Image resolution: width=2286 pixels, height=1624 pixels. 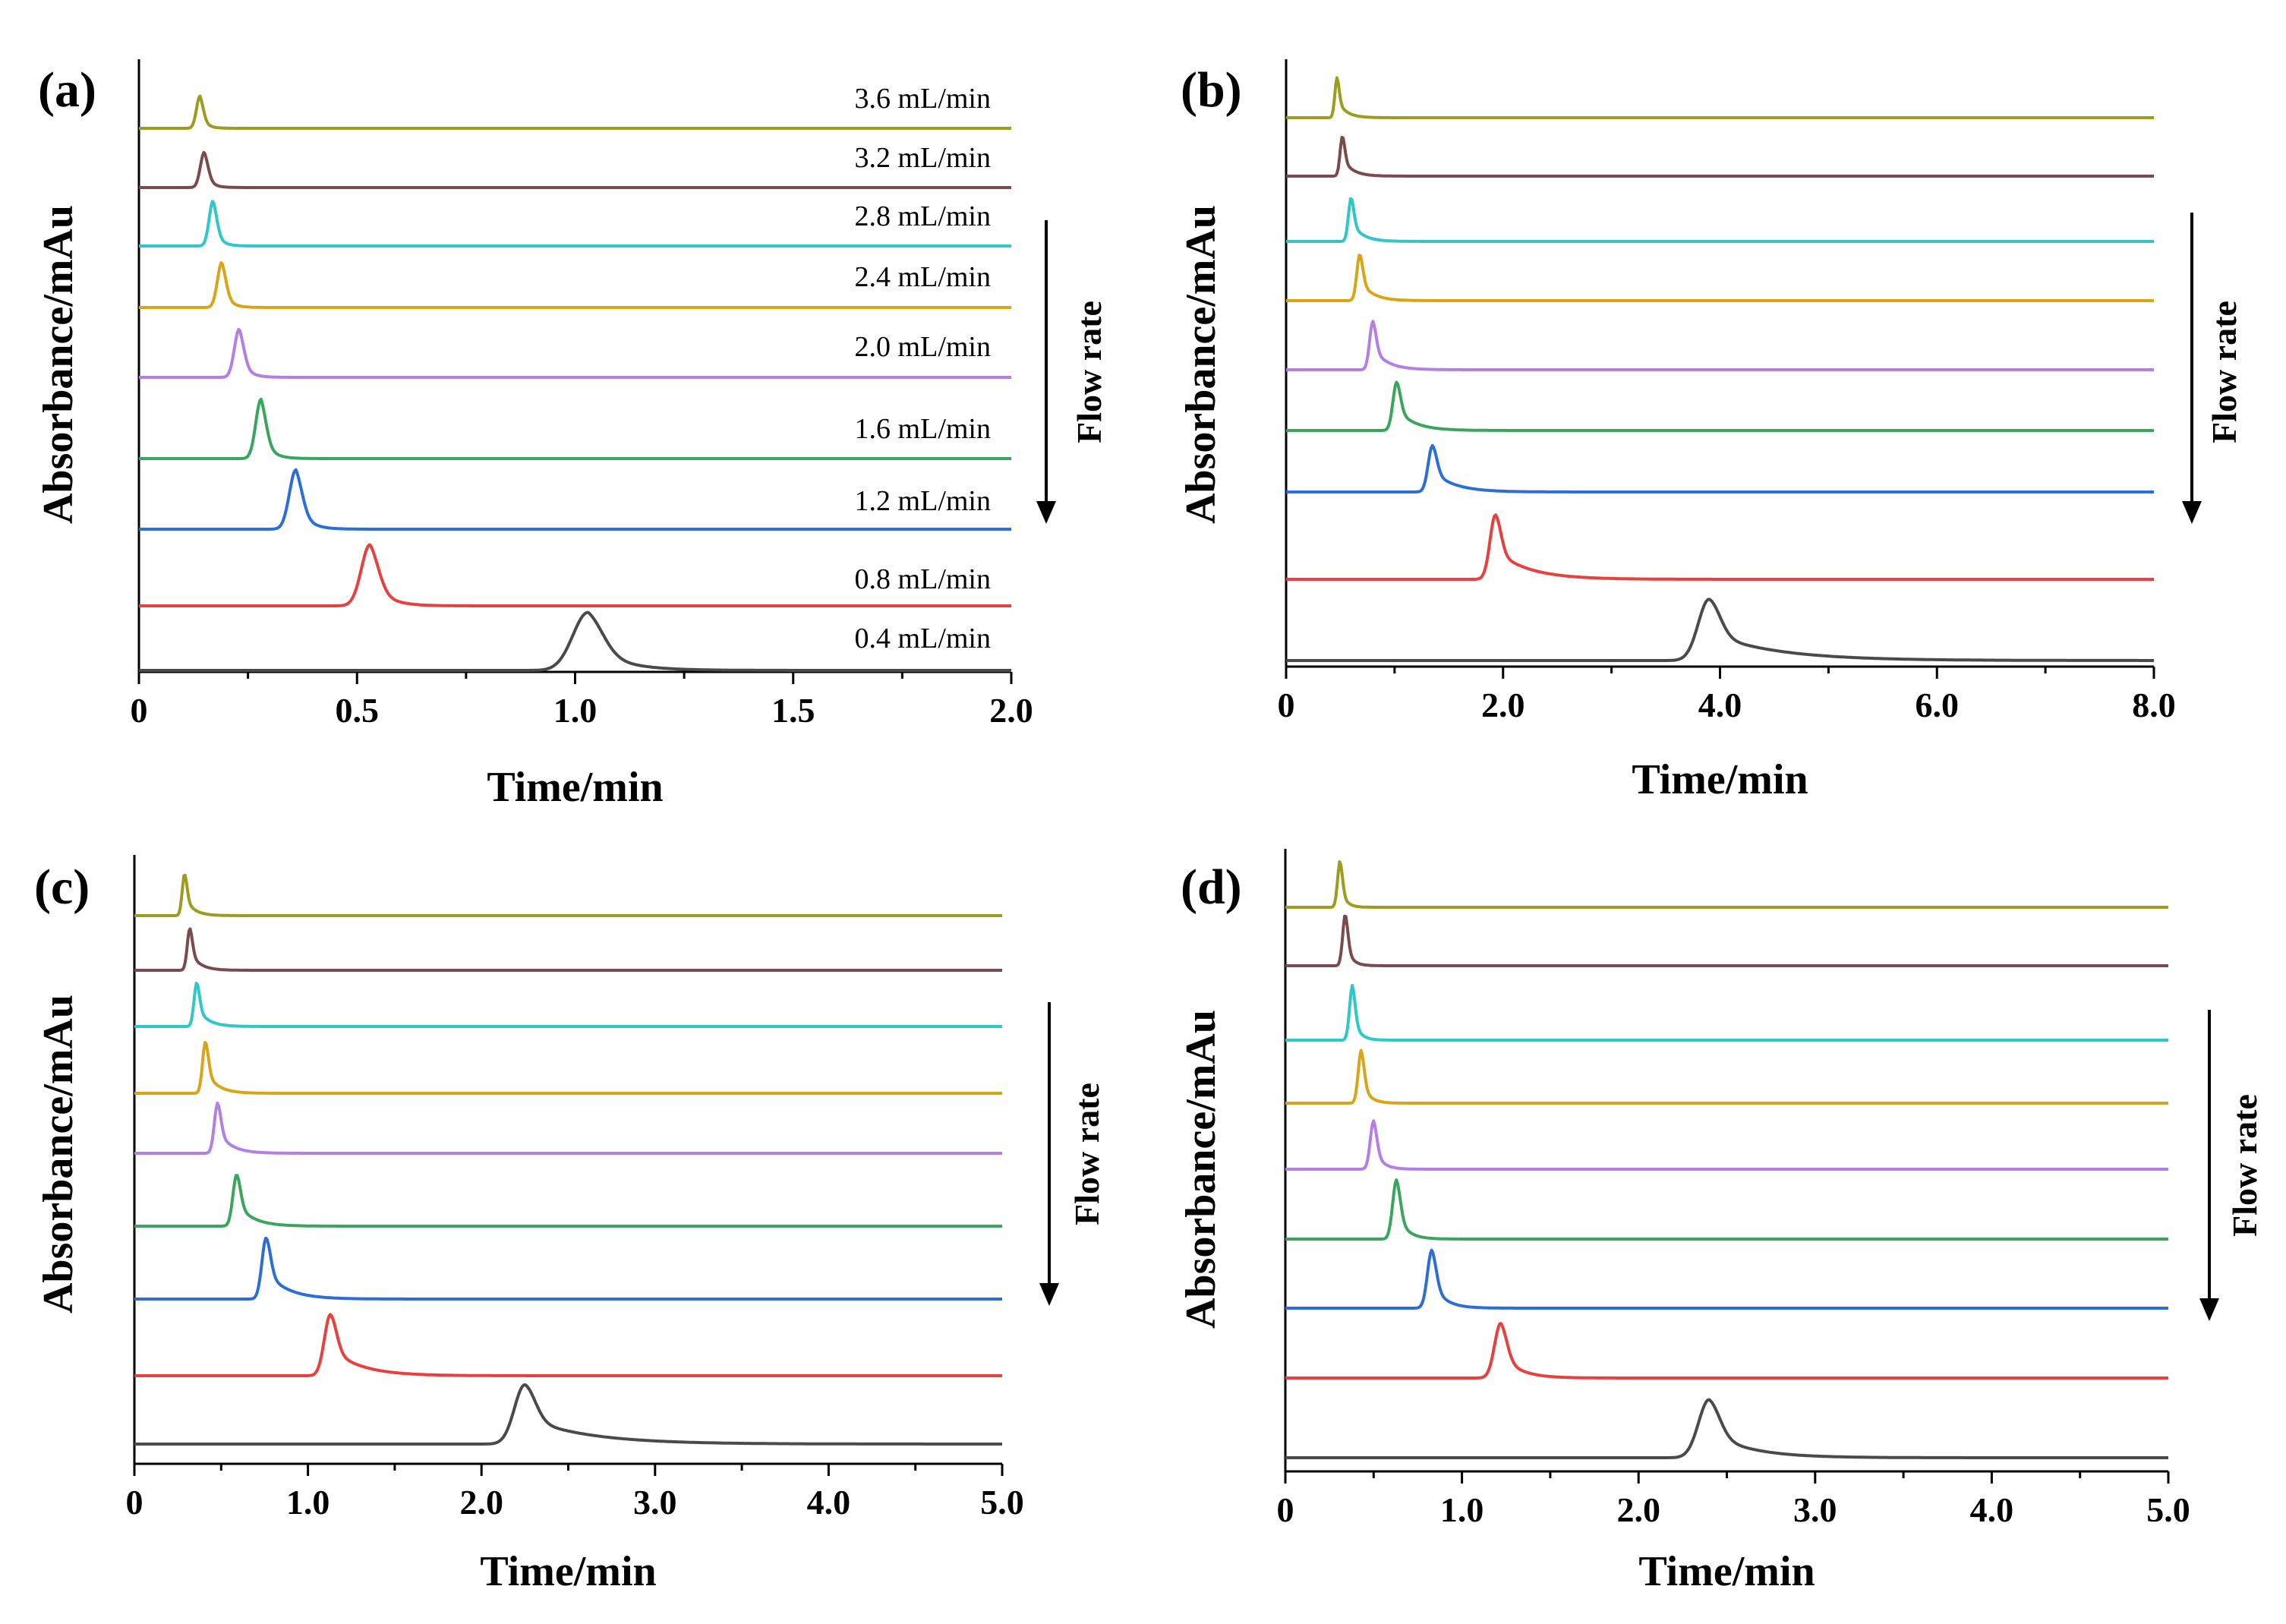 What do you see at coordinates (1726, 1571) in the screenshot?
I see `panel-d-x-axis-title: Time/min` at bounding box center [1726, 1571].